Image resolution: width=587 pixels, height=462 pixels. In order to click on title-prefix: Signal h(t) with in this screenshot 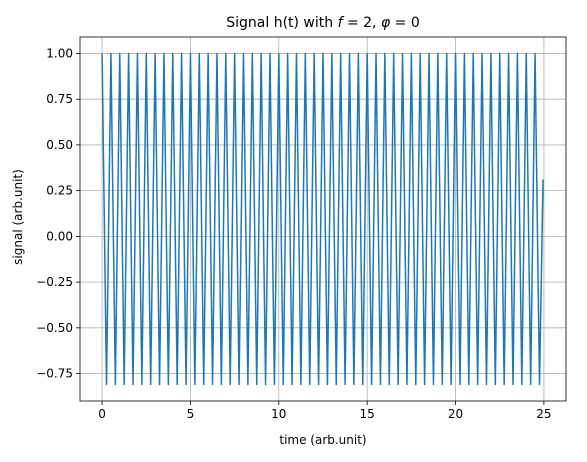, I will do `click(281, 23)`.